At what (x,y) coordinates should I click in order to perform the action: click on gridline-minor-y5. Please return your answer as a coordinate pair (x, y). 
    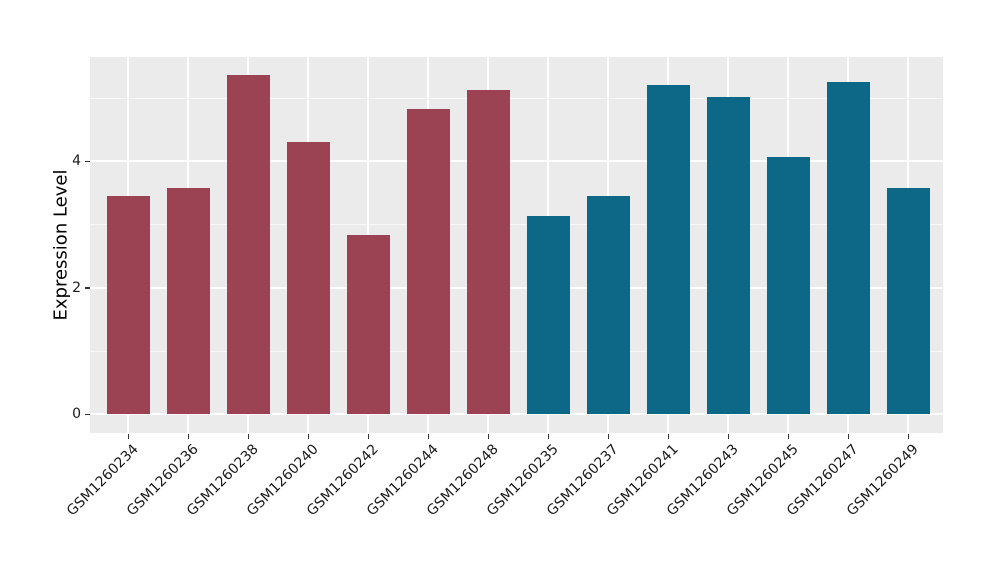
    Looking at the image, I should click on (516, 98).